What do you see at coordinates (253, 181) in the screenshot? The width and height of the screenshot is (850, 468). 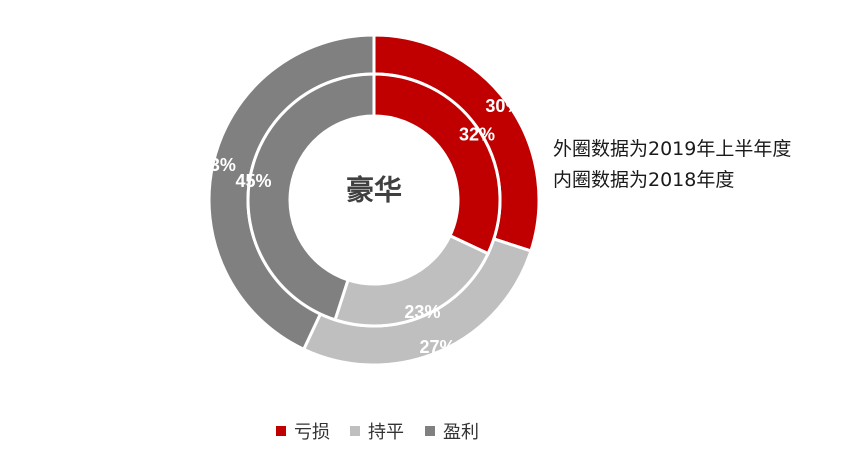 I see `inner-ring-label-profit: 45%` at bounding box center [253, 181].